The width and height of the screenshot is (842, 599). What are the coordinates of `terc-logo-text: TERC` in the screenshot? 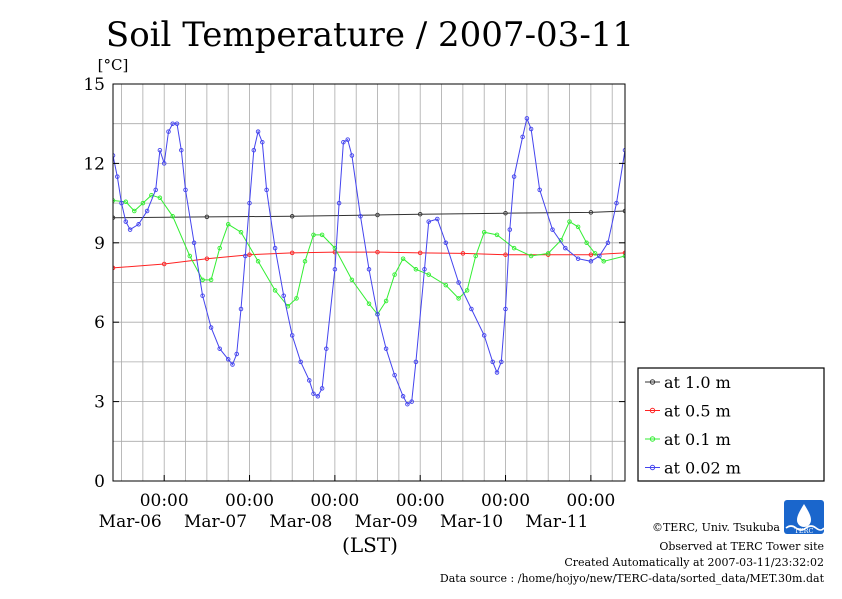 It's located at (804, 531).